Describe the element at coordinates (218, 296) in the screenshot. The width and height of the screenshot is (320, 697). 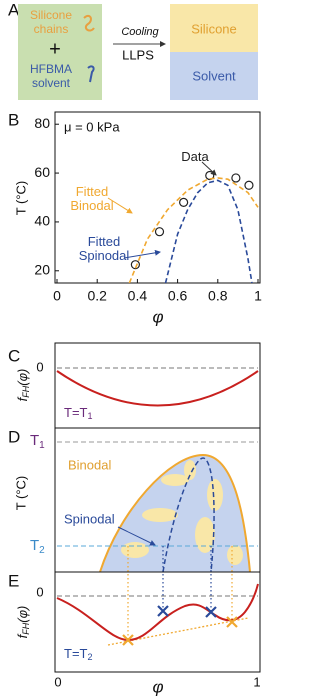
I see `x-tick-label: 0.8` at that location.